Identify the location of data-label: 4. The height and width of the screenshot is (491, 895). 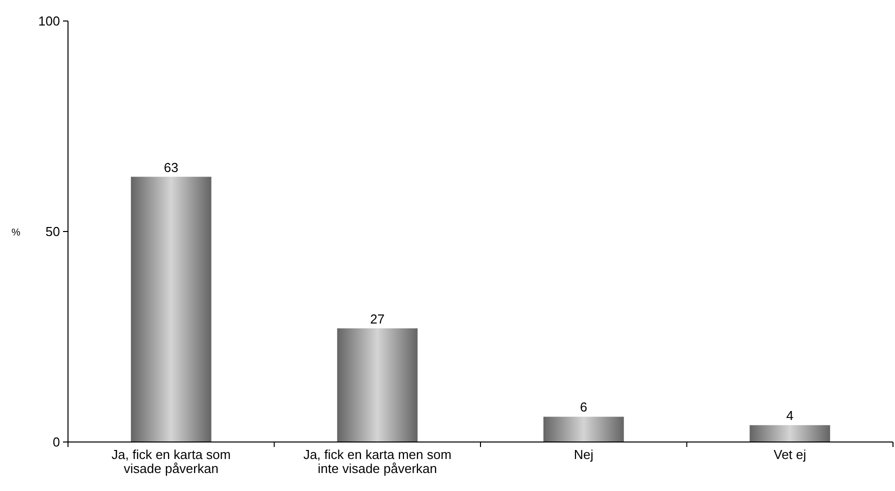
(790, 416).